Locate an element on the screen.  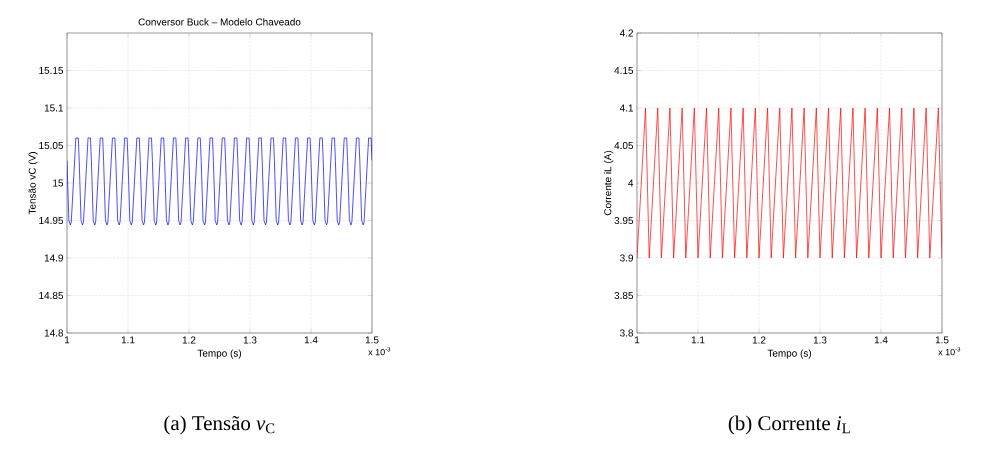
y-tick-label: 14.8 is located at coordinates (54, 333).